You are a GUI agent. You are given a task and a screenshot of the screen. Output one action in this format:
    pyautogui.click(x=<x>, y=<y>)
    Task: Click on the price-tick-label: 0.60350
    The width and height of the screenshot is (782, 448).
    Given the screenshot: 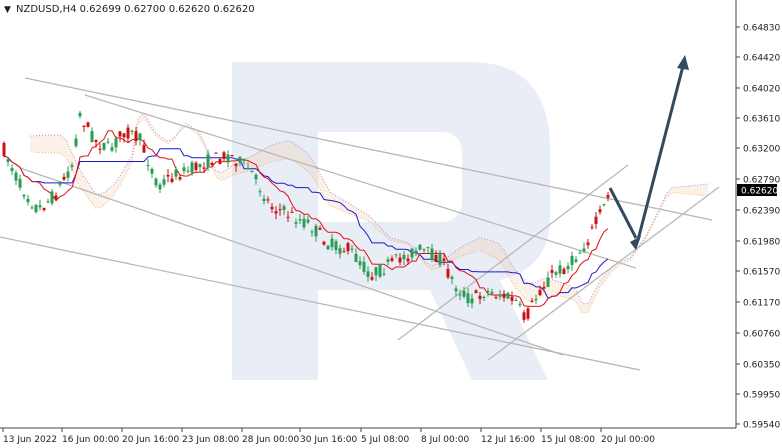 What is the action you would take?
    pyautogui.click(x=761, y=366)
    